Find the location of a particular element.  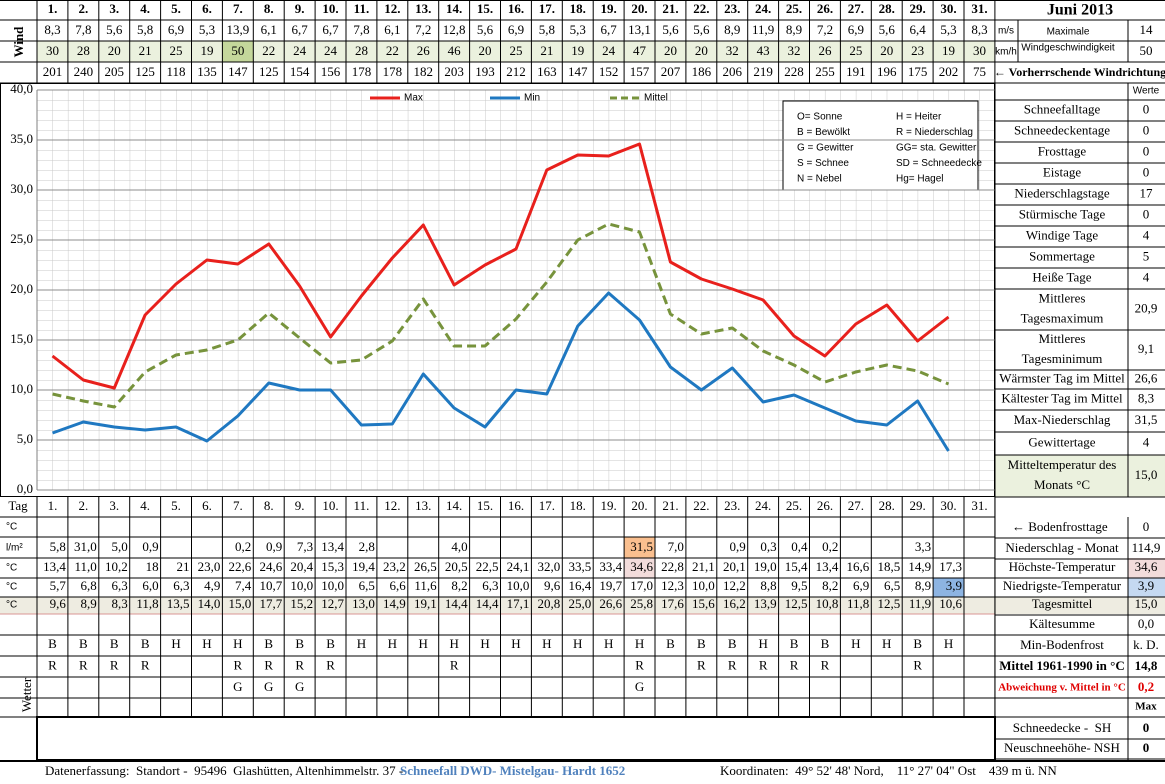

wind-dir: 152 is located at coordinates (609, 71).